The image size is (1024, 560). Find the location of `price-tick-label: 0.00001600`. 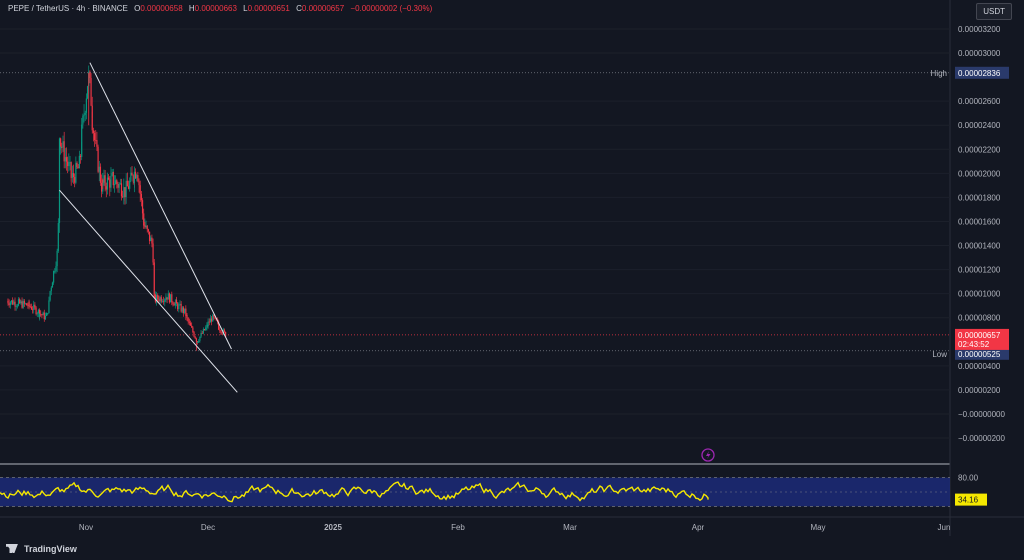

price-tick-label: 0.00001600 is located at coordinates (979, 221).